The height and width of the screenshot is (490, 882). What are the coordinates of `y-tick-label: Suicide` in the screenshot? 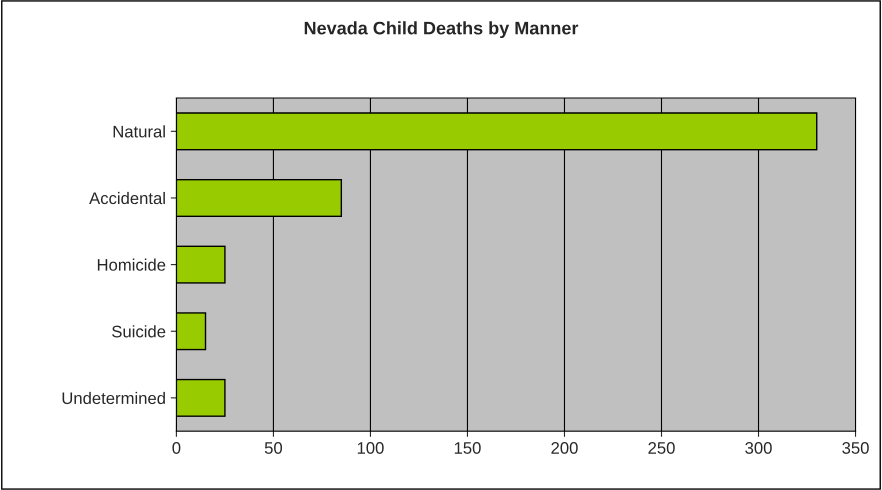 It's located at (139, 331).